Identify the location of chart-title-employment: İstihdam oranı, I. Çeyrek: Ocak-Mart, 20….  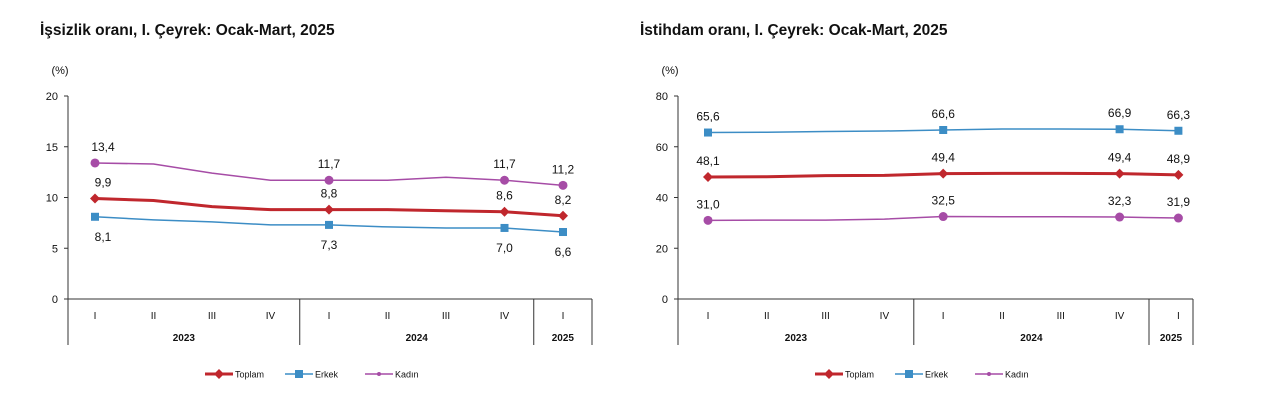
(794, 30).